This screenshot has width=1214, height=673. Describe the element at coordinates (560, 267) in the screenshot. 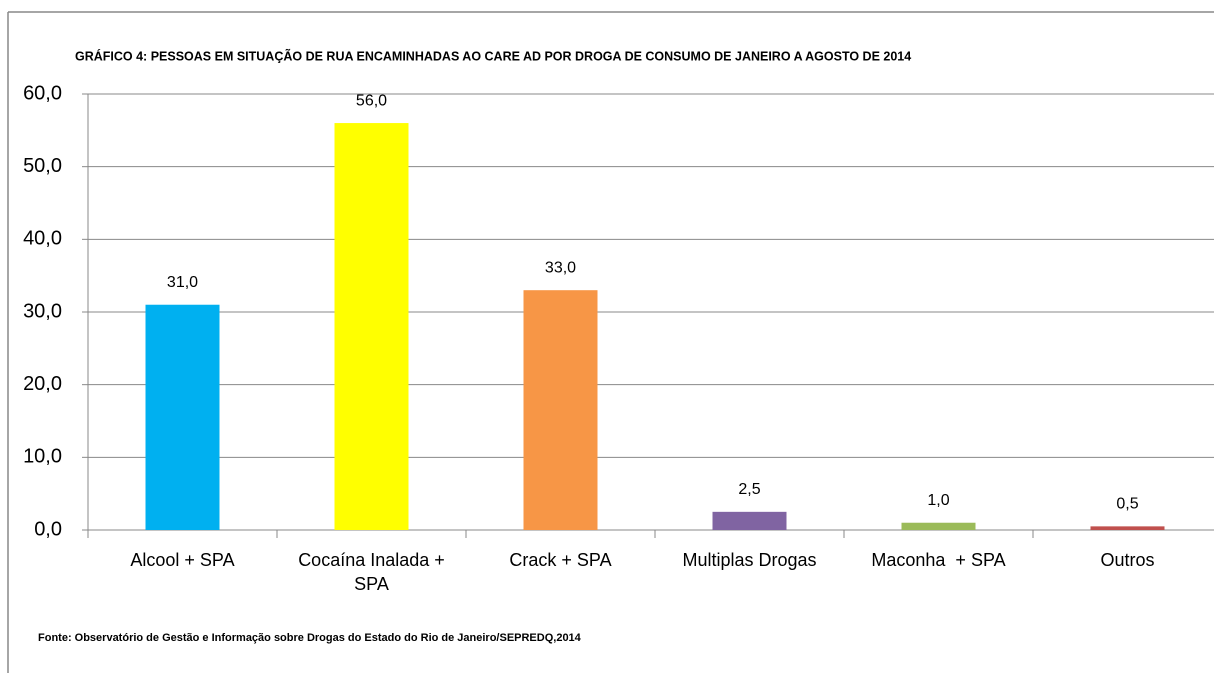

I see `value-label: 33,0` at that location.